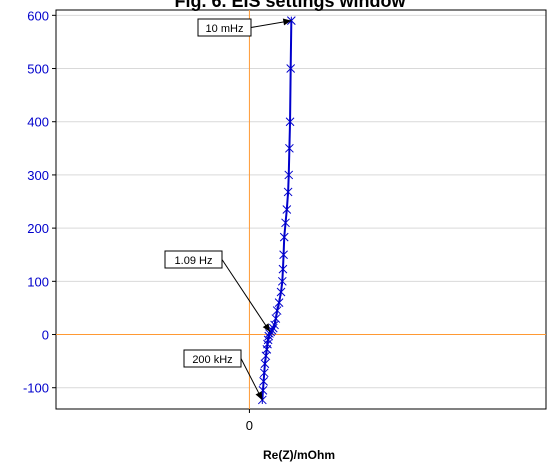 Image resolution: width=551 pixels, height=464 pixels. What do you see at coordinates (45, 335) in the screenshot?
I see `y-tick-label: 0` at bounding box center [45, 335].